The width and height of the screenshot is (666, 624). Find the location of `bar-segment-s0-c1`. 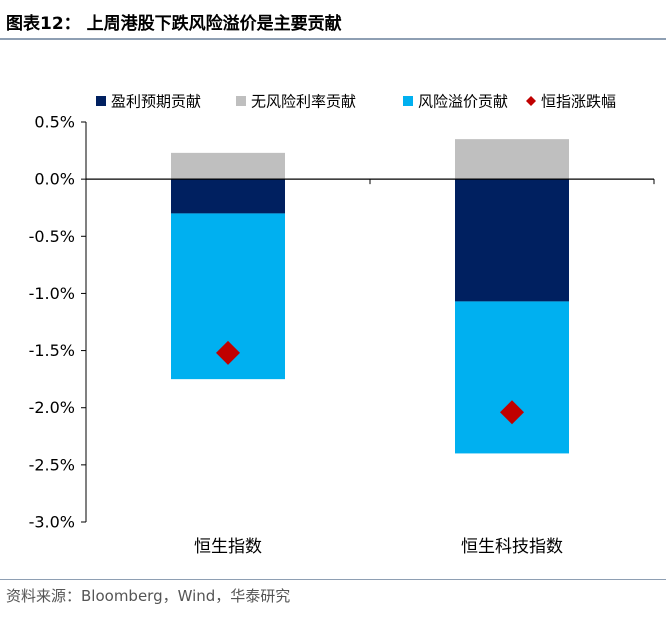

bar-segment-s0-c1 is located at coordinates (512, 240).